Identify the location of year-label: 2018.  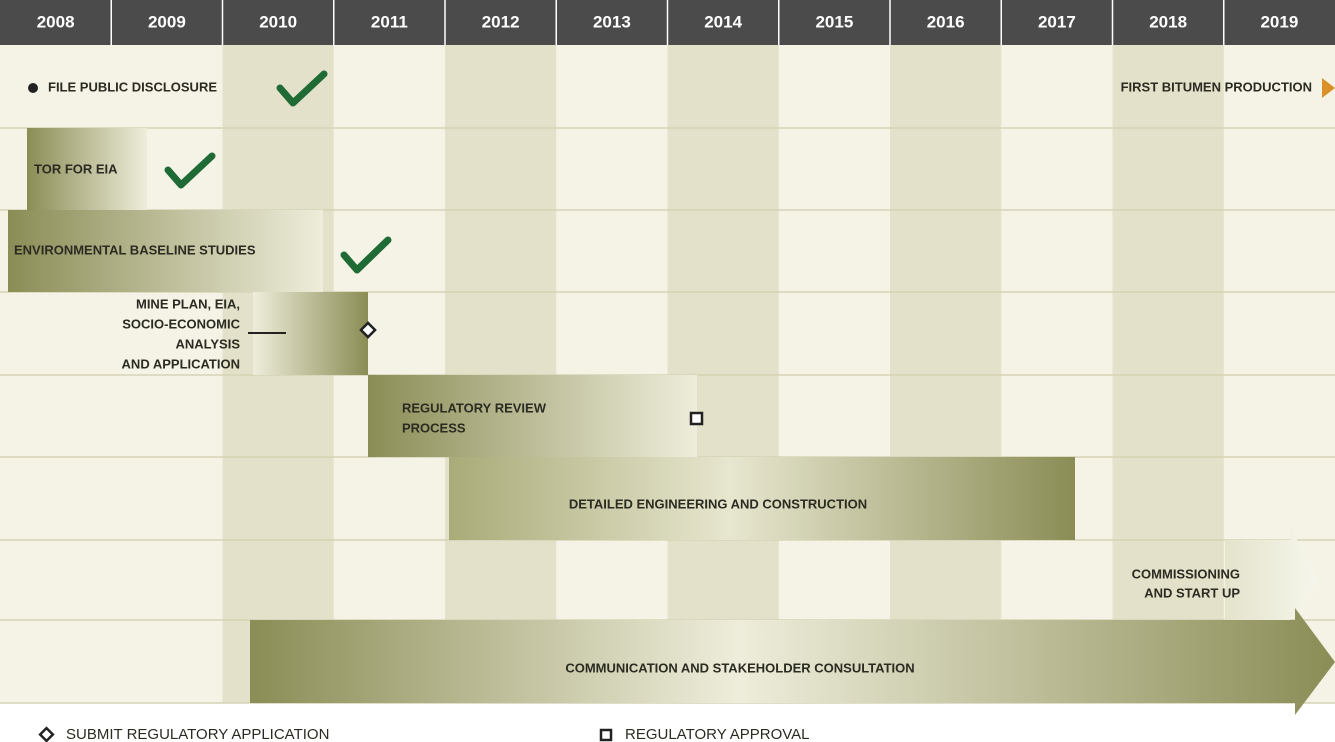
(1168, 21).